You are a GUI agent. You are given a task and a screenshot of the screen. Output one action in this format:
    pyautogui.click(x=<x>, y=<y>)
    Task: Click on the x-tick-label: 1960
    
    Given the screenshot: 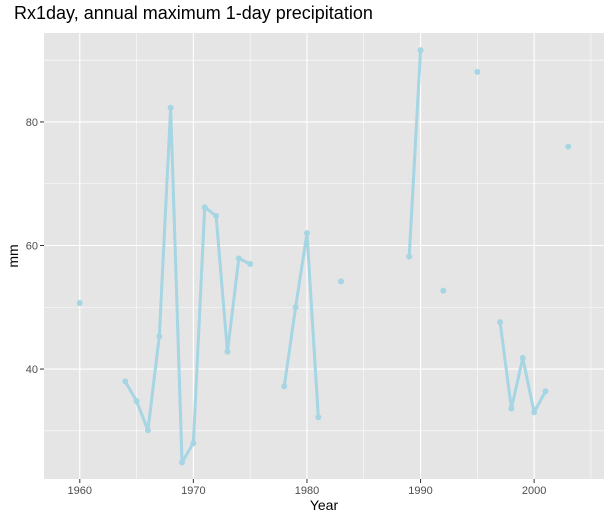 What is the action you would take?
    pyautogui.click(x=80, y=491)
    